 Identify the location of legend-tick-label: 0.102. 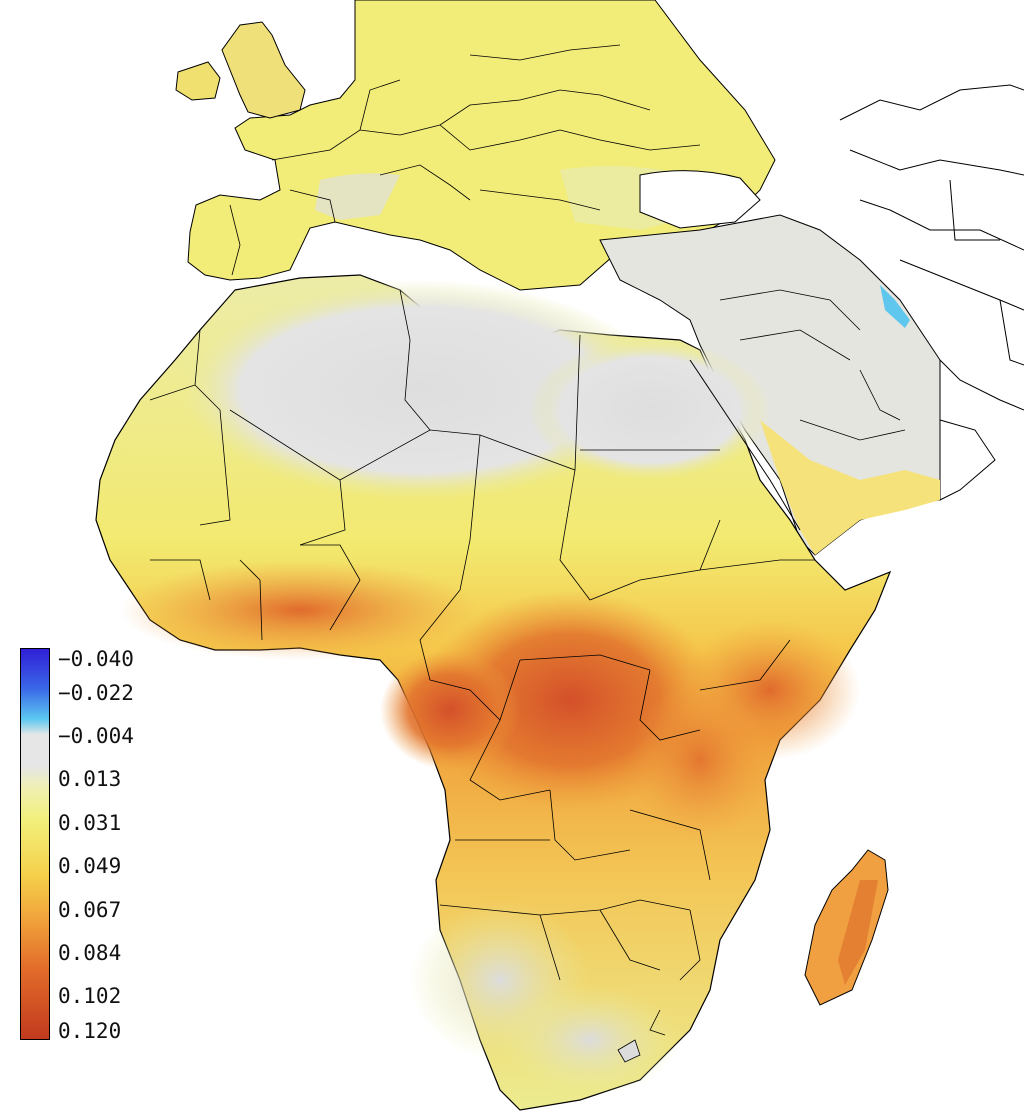
(90, 996).